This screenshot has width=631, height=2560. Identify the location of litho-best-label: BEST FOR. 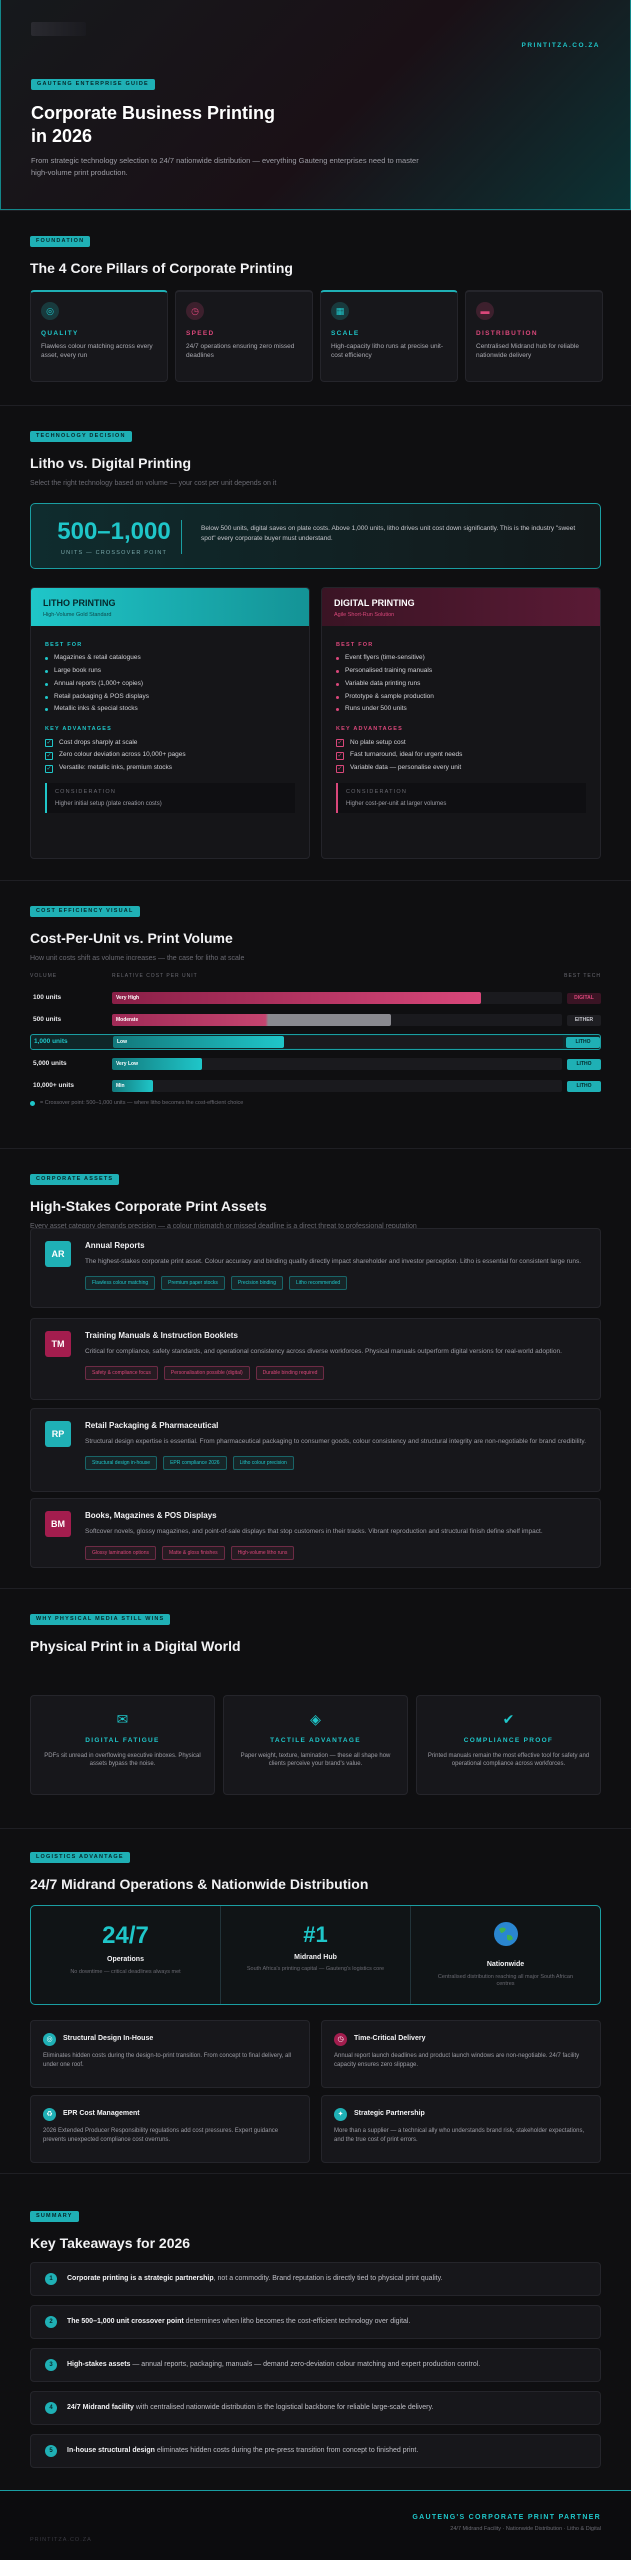
(64, 645).